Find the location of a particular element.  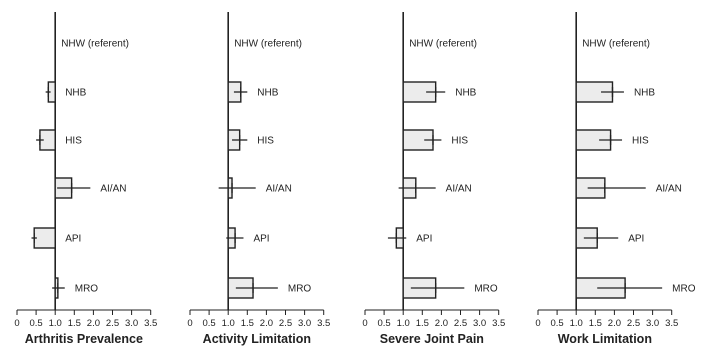

chart-title: Severe Joint Pain is located at coordinates (432, 339).